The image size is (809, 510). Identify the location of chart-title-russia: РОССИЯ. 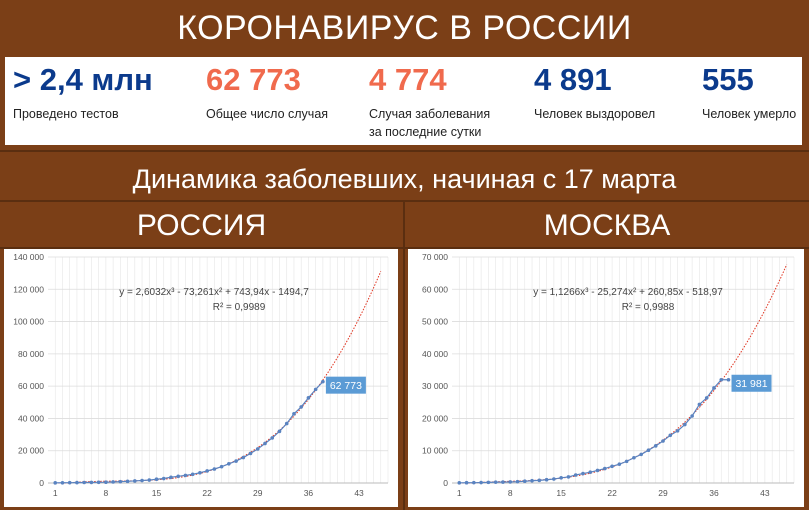
(201, 225).